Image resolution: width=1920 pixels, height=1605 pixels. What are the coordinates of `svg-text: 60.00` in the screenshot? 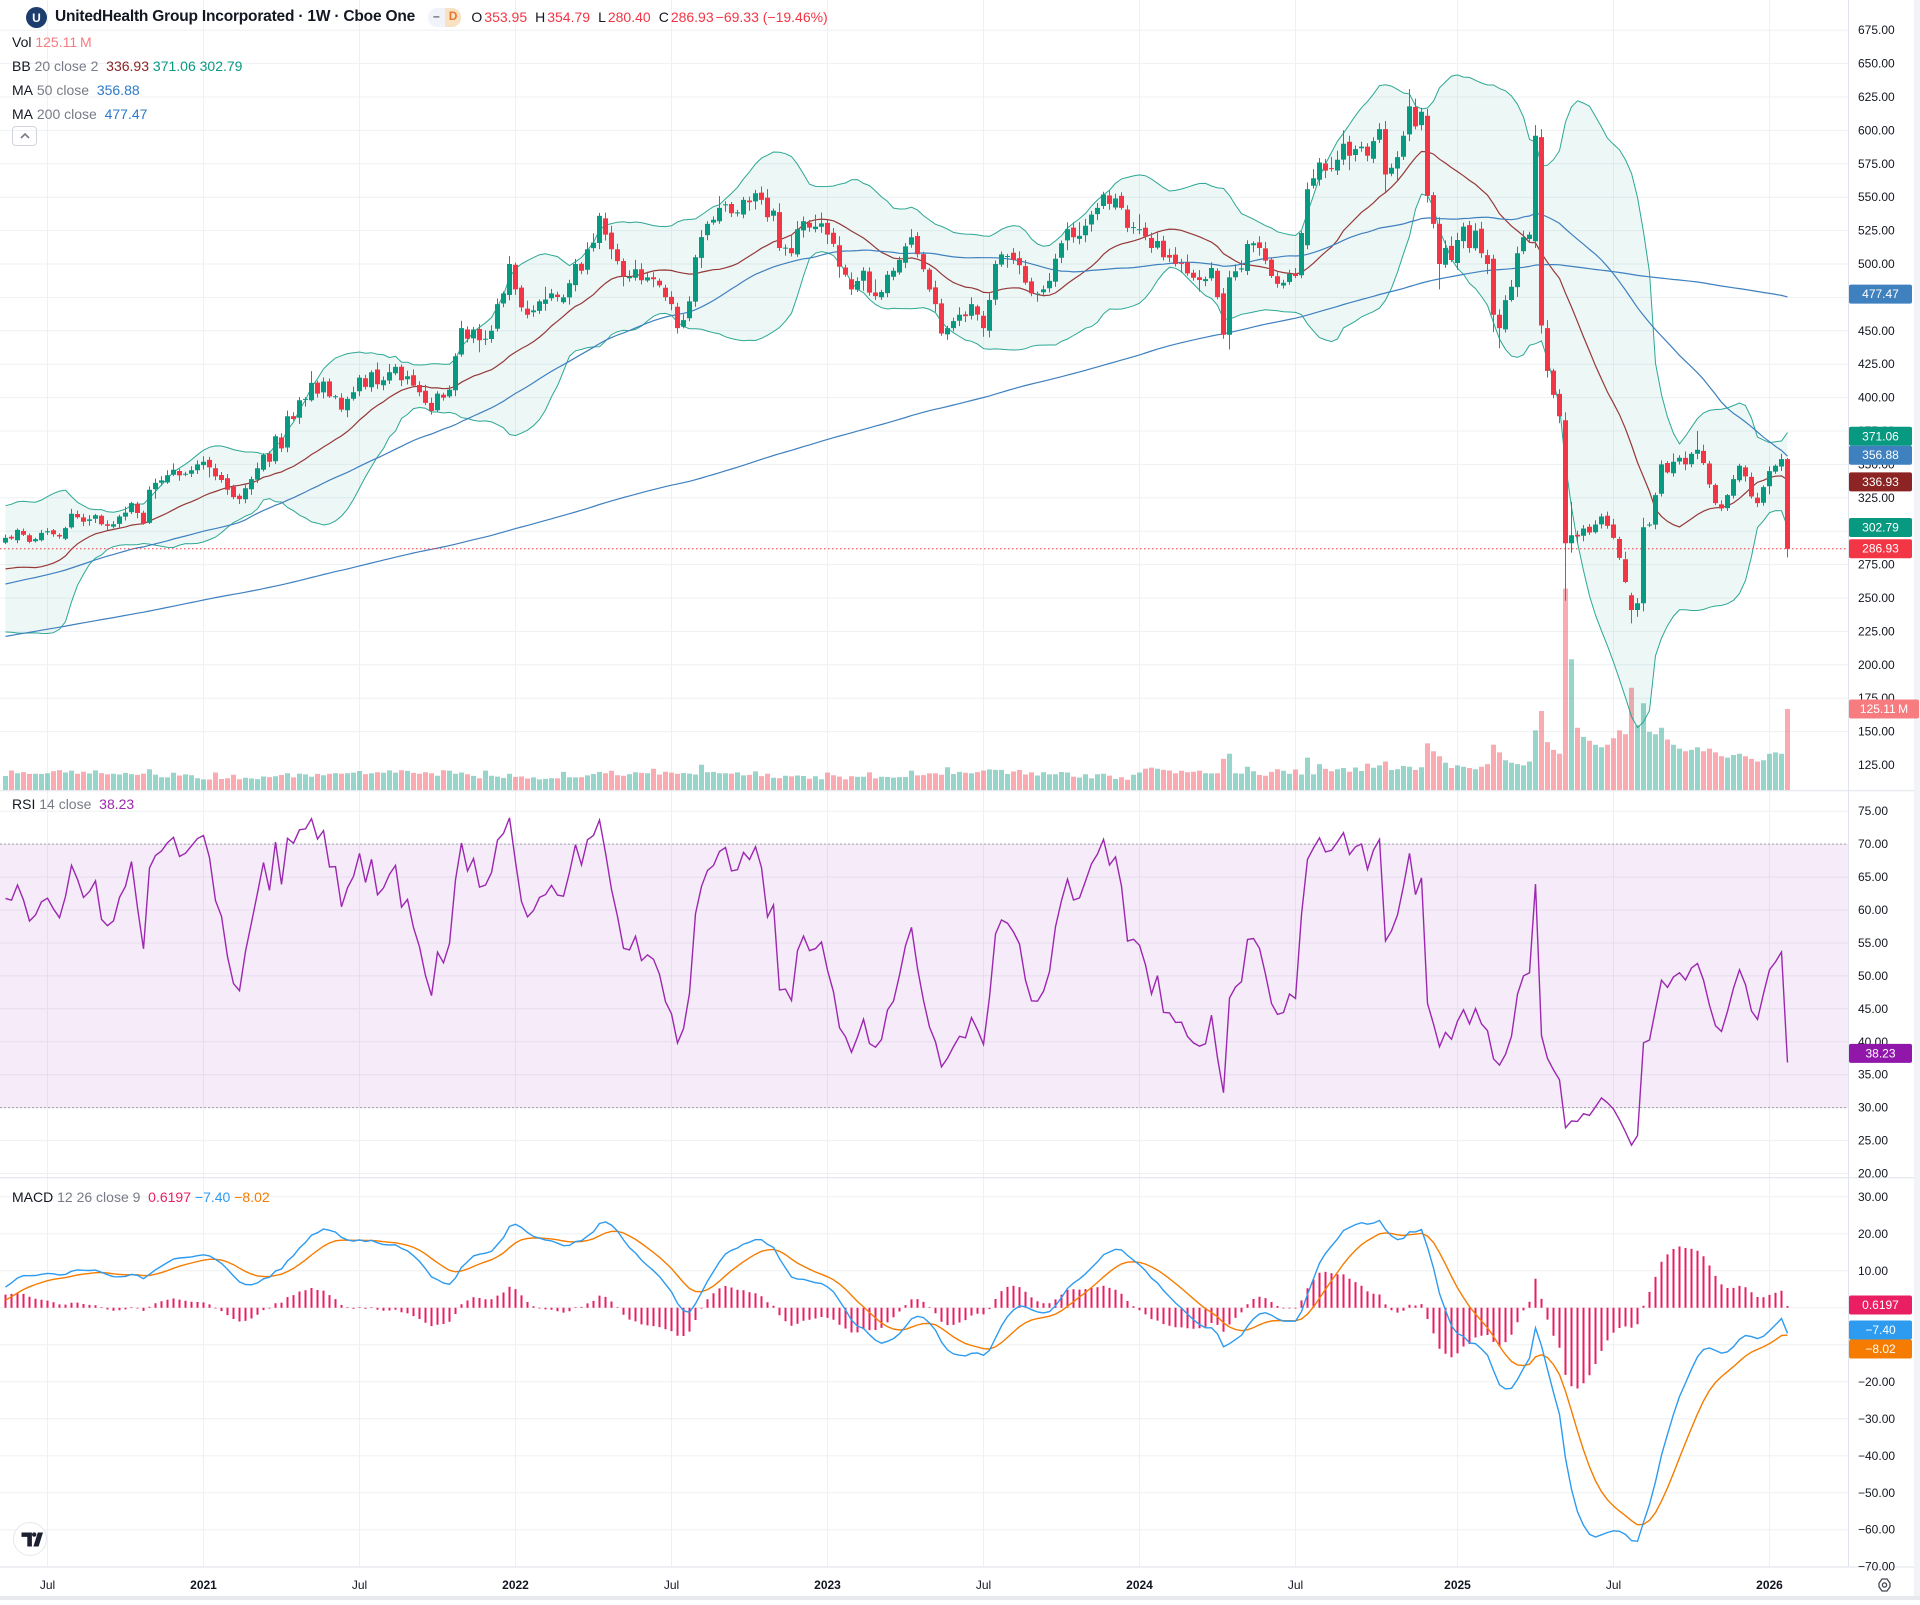 It's located at (1873, 910).